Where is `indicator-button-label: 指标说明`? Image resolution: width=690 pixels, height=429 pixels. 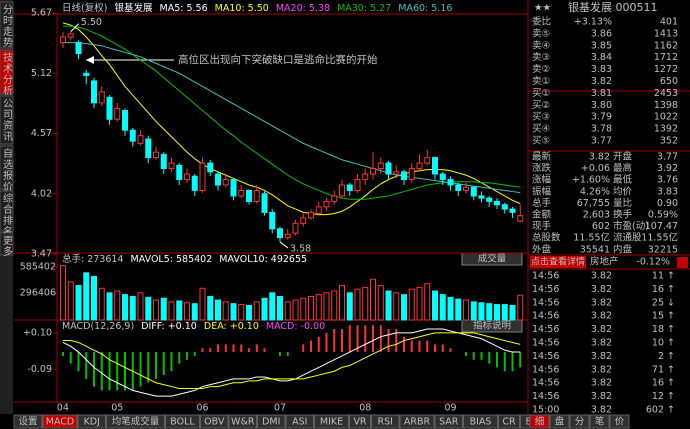 indicator-button-label: 指标说明 is located at coordinates (492, 326).